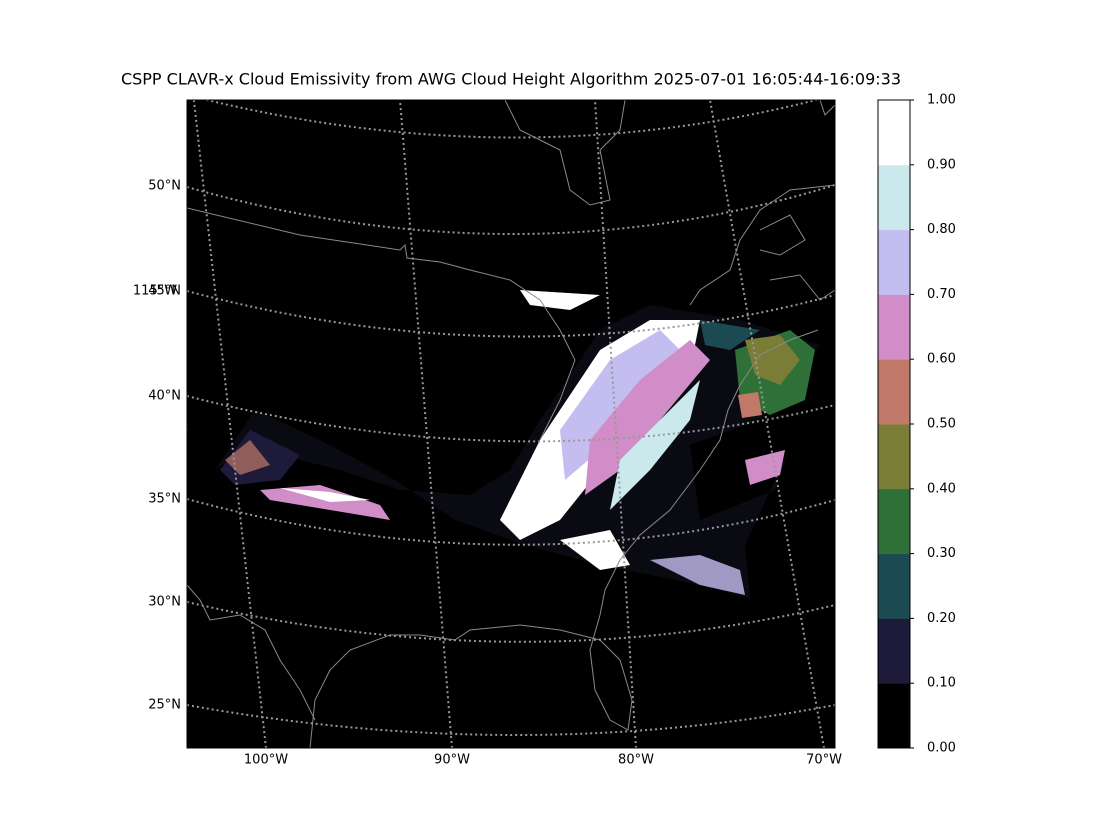 This screenshot has width=1120, height=840. What do you see at coordinates (164, 396) in the screenshot?
I see `lat-label: 40°N` at bounding box center [164, 396].